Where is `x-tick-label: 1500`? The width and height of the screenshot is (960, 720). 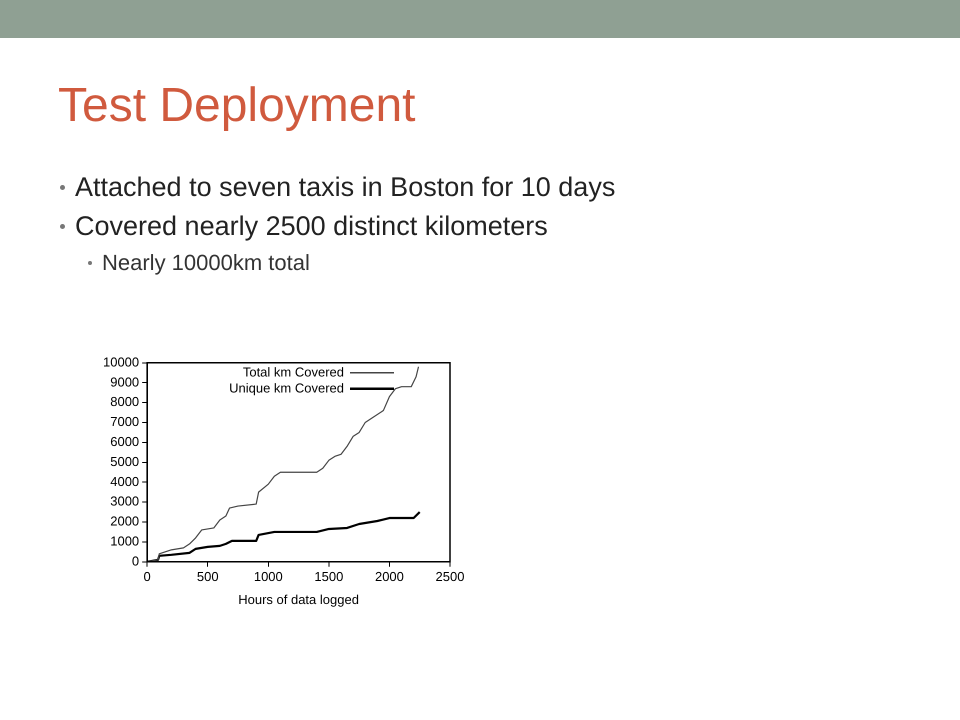
x-tick-label: 1500 is located at coordinates (329, 576).